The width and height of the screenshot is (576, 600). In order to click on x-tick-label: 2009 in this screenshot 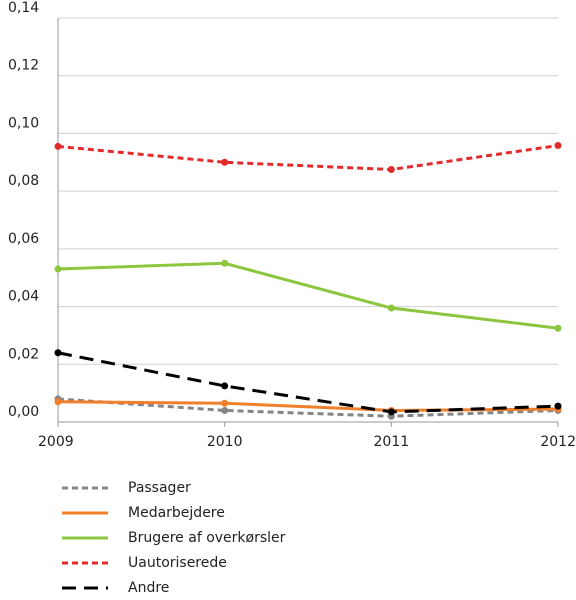, I will do `click(56, 442)`.